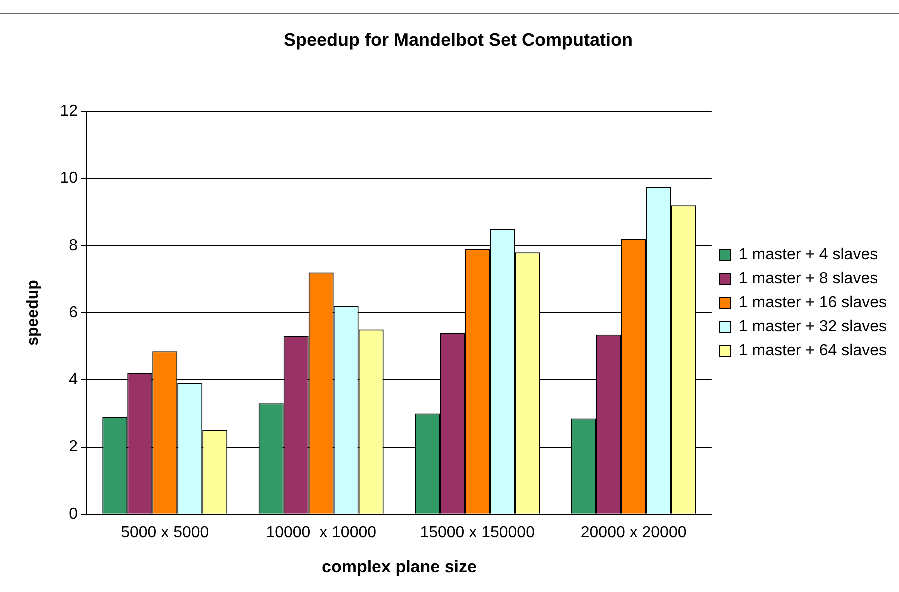 This screenshot has height=592, width=899. Describe the element at coordinates (813, 327) in the screenshot. I see `legend-label: 1 master + 32 slaves` at that location.